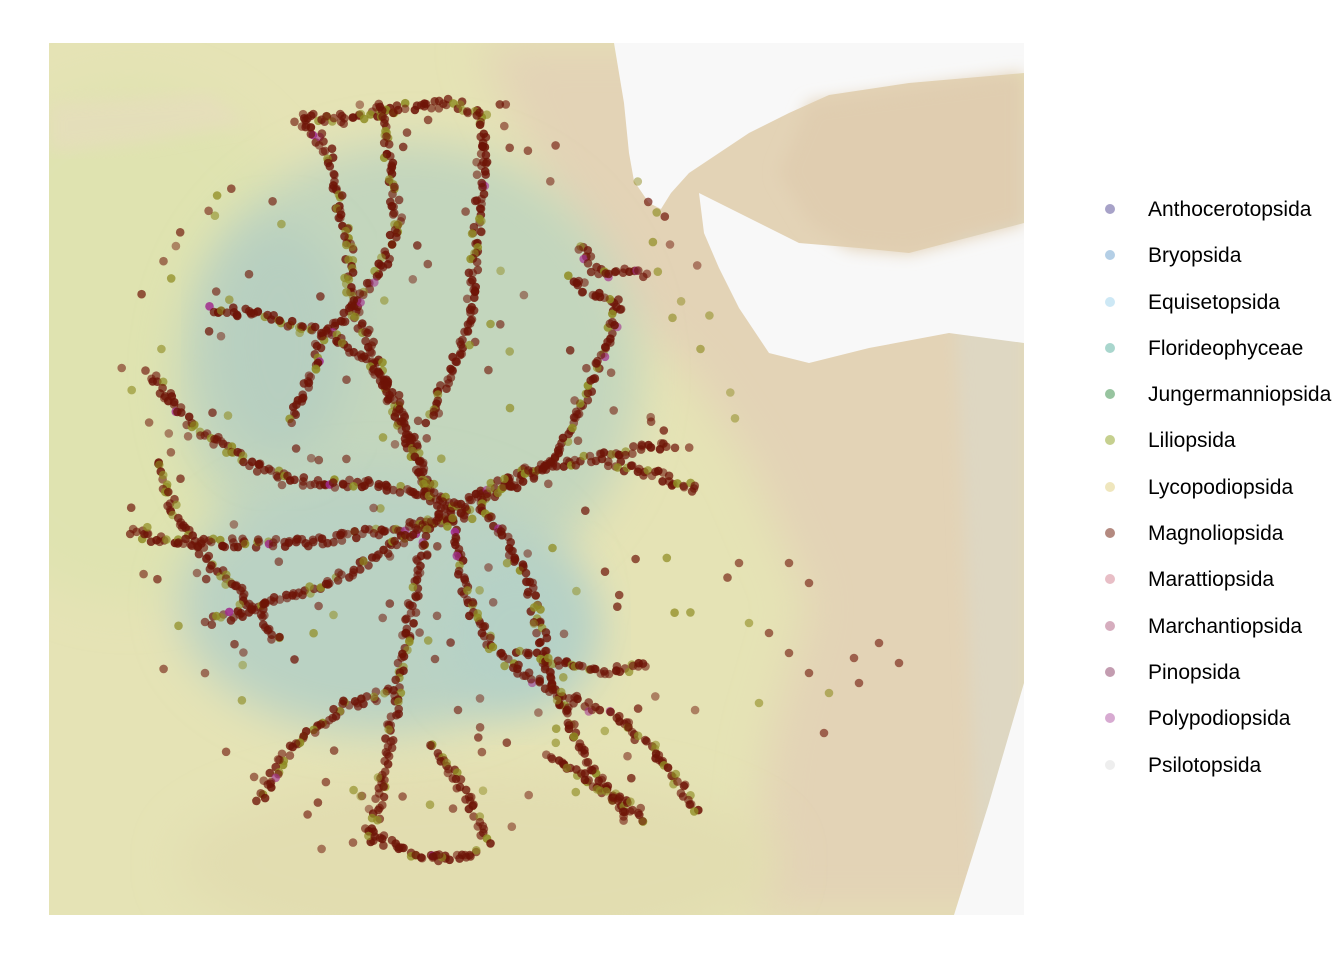 The width and height of the screenshot is (1344, 960). Describe the element at coordinates (1205, 765) in the screenshot. I see `legend-label: Psilotopsida` at that location.